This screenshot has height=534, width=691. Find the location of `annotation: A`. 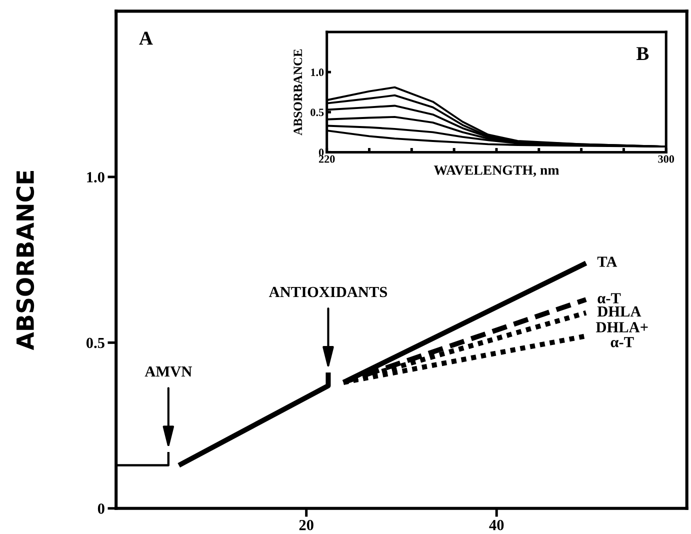

annotation: A is located at coordinates (146, 38).